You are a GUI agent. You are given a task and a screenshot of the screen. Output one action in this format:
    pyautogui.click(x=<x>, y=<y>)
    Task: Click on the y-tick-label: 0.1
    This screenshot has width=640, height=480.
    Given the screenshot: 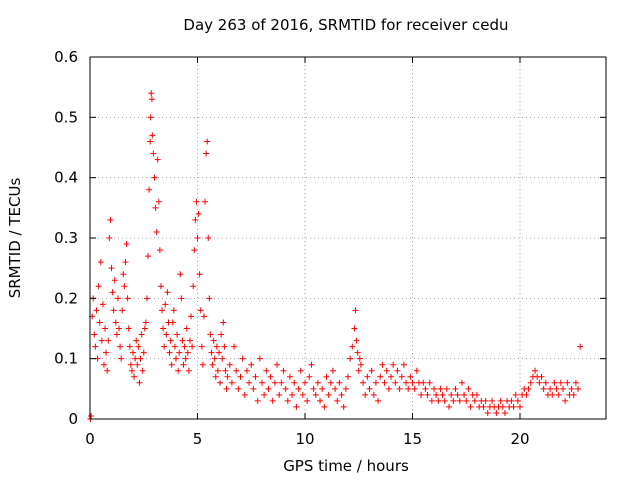 What is the action you would take?
    pyautogui.click(x=66, y=359)
    